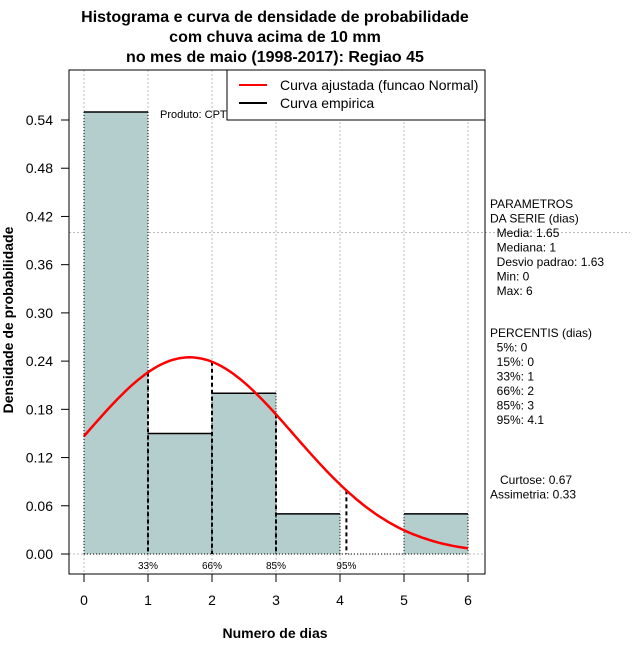  Describe the element at coordinates (512, 406) in the screenshot. I see `percentile-stat-line: 85%: 3` at that location.